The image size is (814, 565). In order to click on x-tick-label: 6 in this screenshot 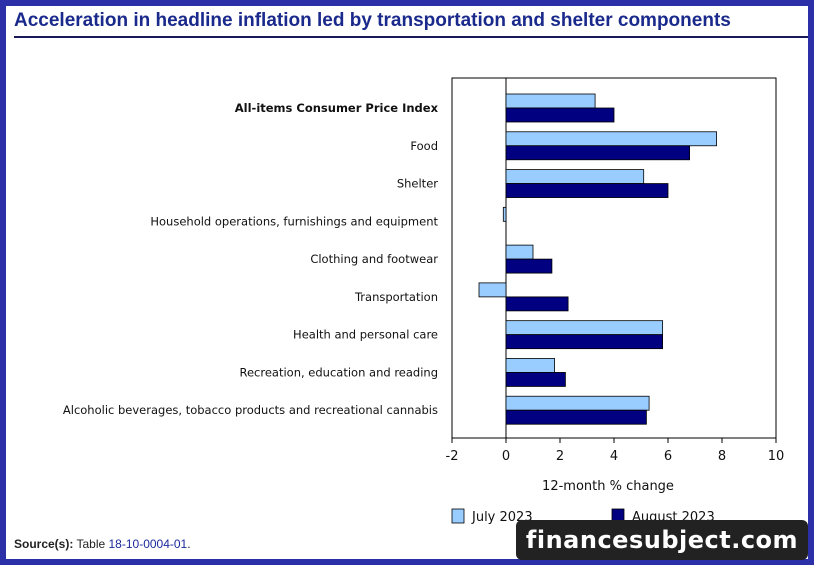, I will do `click(668, 456)`.